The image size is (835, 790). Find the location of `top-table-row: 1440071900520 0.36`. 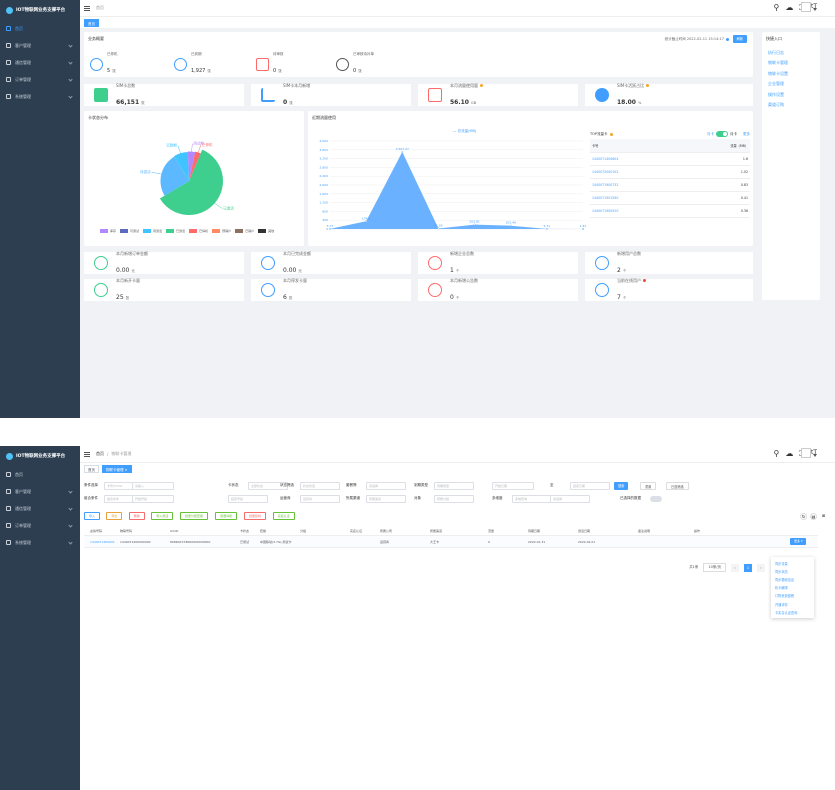

top-table-row: 1440071900520 0.36 is located at coordinates (670, 211).